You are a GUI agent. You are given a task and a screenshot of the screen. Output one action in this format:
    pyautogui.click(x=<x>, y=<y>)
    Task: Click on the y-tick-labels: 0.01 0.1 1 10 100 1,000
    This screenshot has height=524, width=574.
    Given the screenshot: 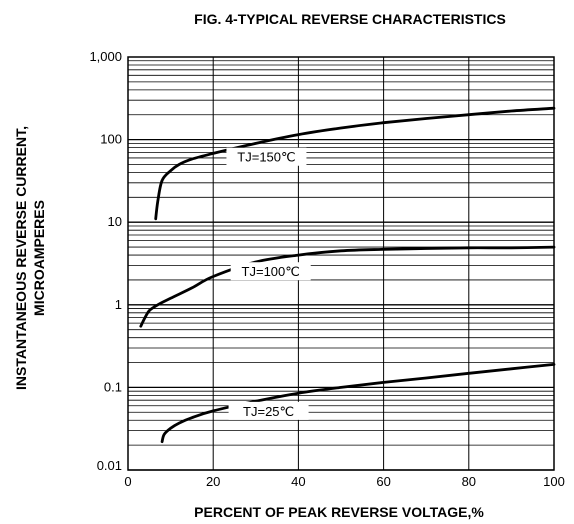 What is the action you would take?
    pyautogui.click(x=105, y=261)
    